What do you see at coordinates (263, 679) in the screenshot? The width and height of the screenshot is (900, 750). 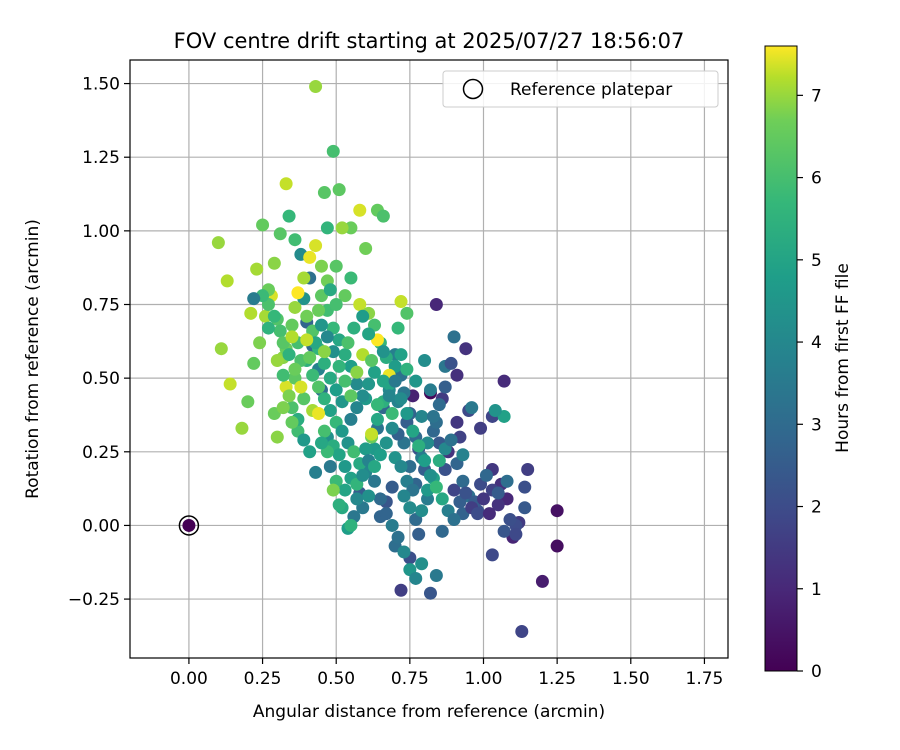 I see `x-tick-label: 0.25` at bounding box center [263, 679].